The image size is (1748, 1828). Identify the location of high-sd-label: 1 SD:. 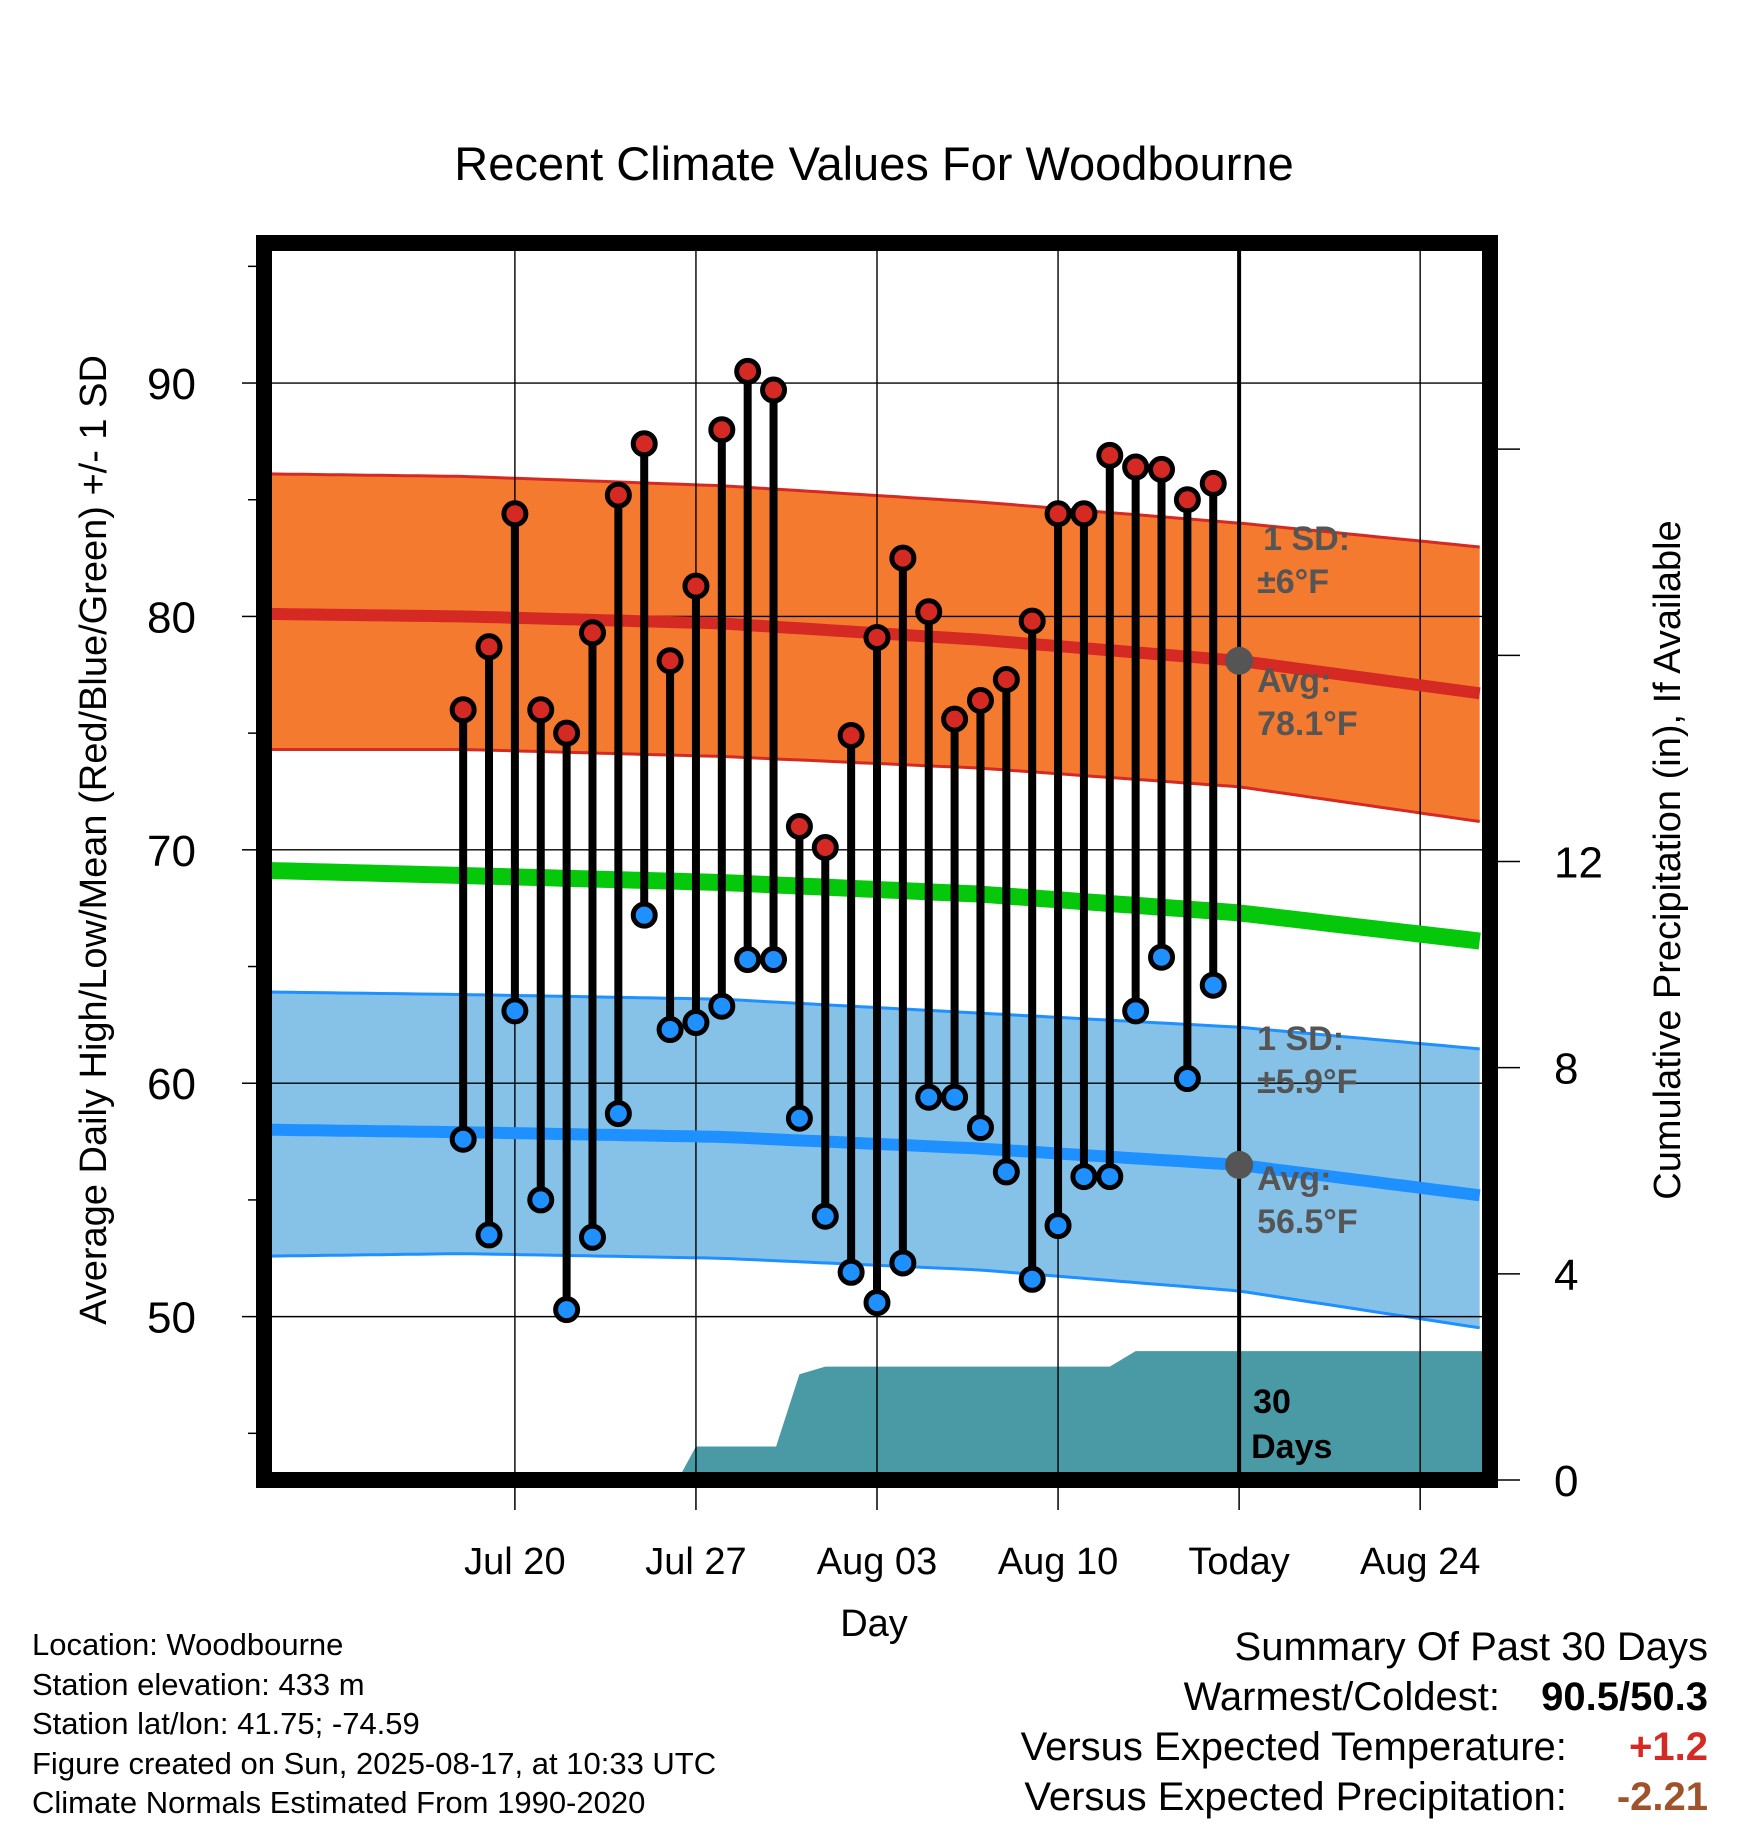
(1306, 539).